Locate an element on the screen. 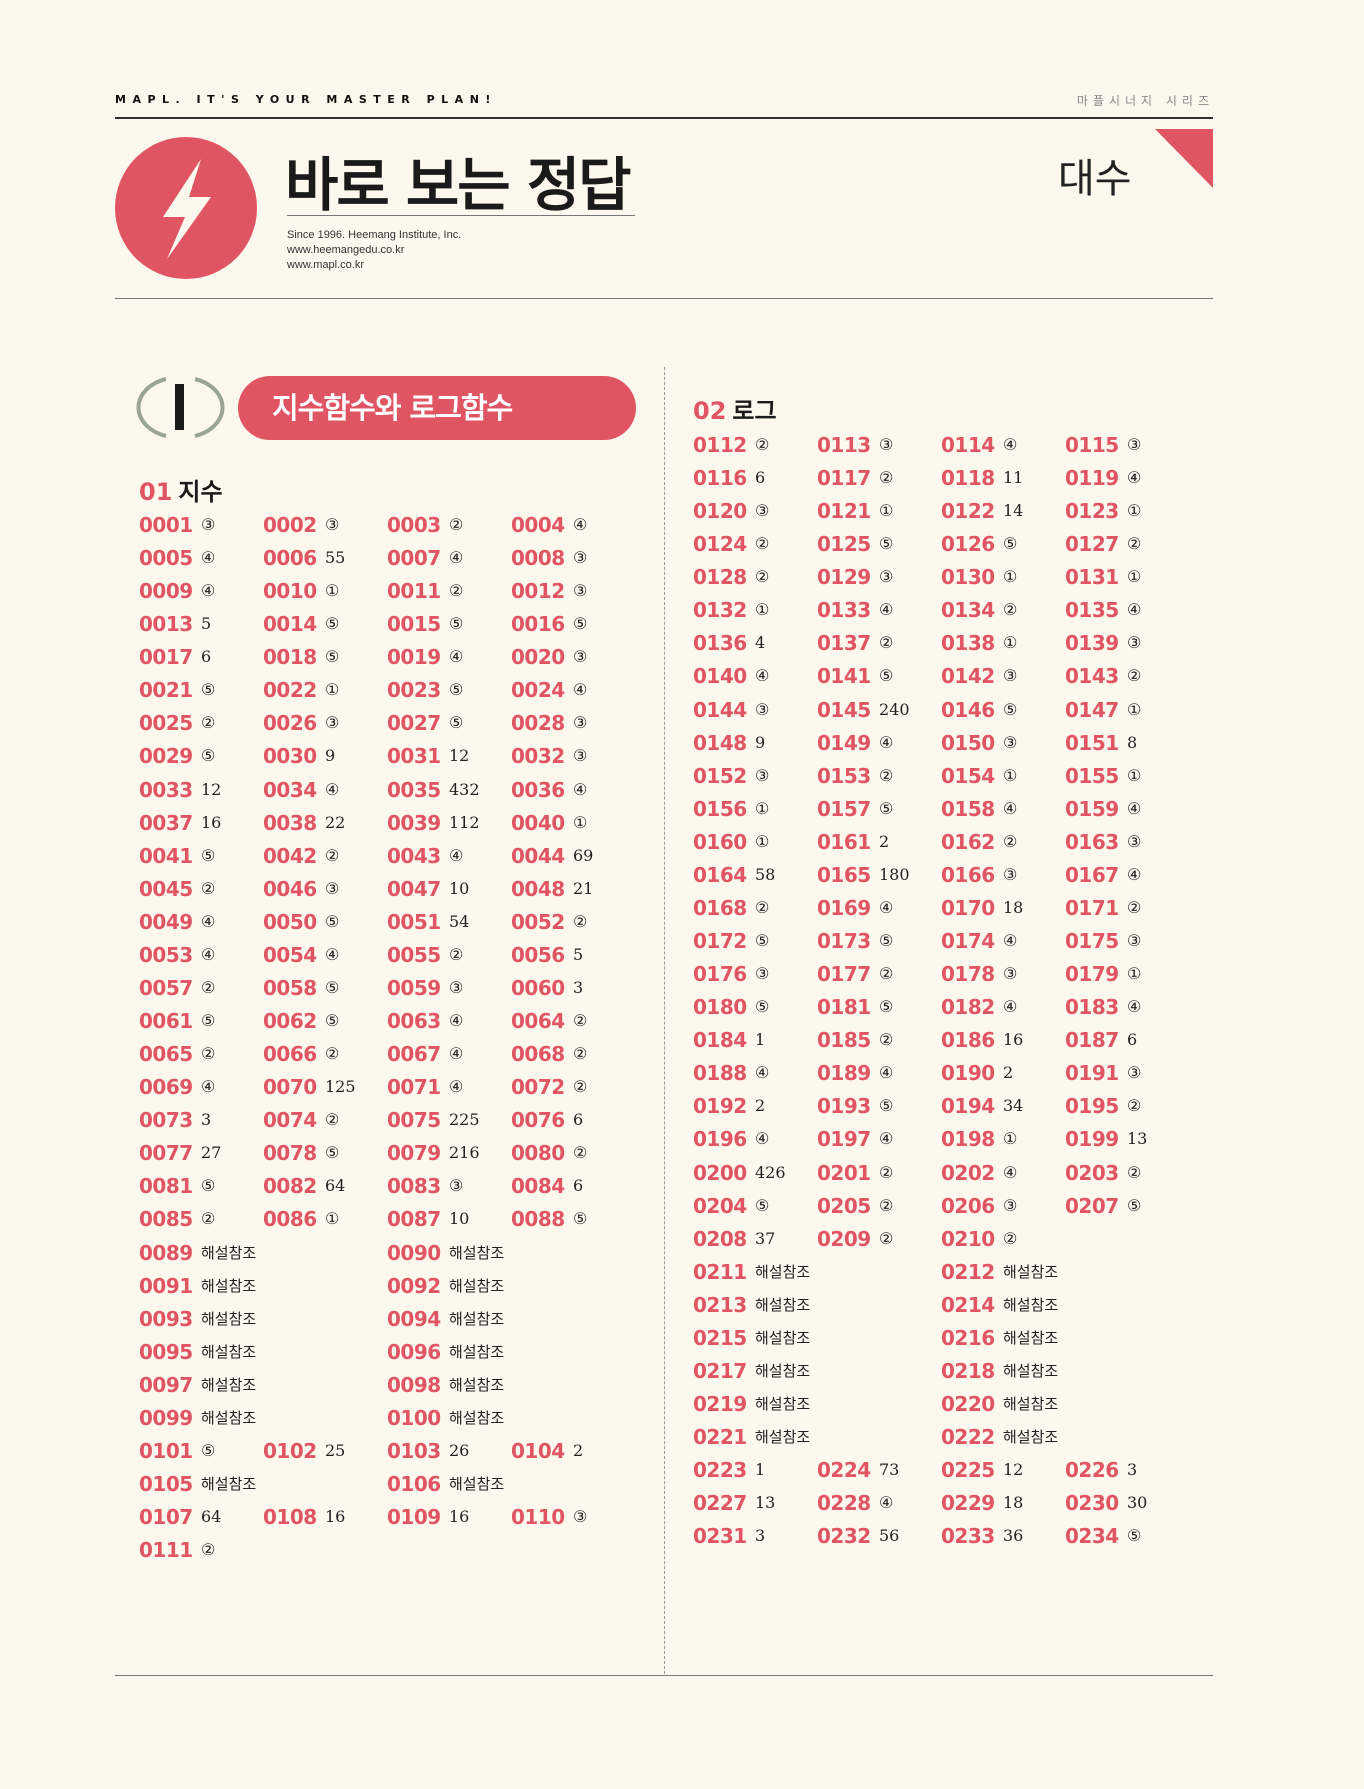 This screenshot has height=1789, width=1364. answer: 64 is located at coordinates (335, 1185).